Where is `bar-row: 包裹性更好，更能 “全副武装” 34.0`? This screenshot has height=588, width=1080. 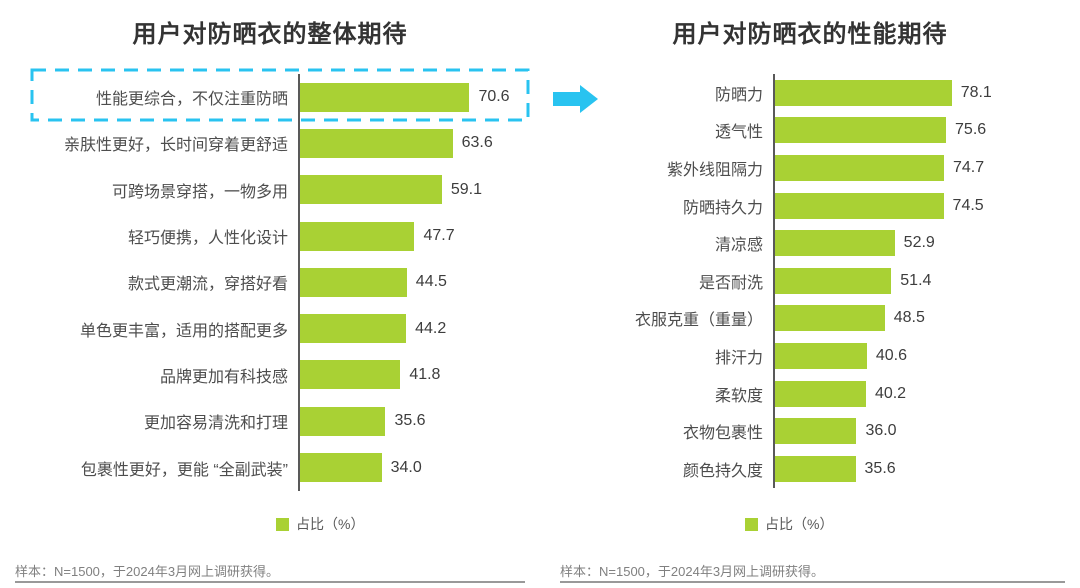
bar-row: 包裹性更好，更能 “全副武装” 34.0 is located at coordinates (270, 467).